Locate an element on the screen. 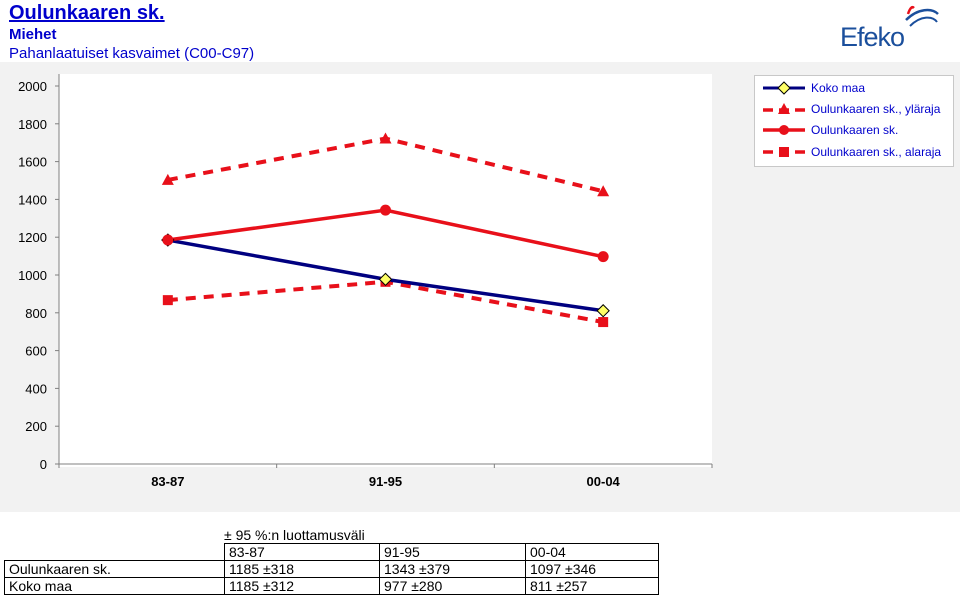 The image size is (960, 599). table-row-label: Koko maa is located at coordinates (114, 586).